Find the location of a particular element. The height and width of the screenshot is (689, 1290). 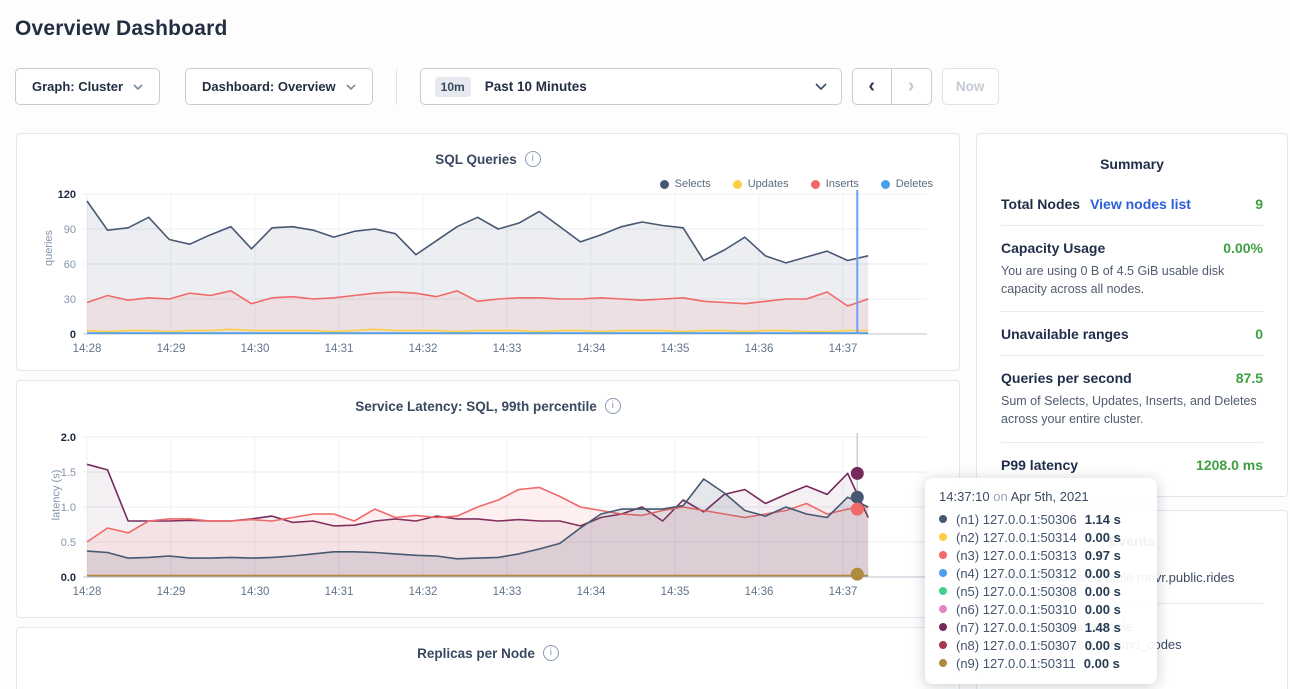

node-latency-value: 1.14 s is located at coordinates (1102, 519).